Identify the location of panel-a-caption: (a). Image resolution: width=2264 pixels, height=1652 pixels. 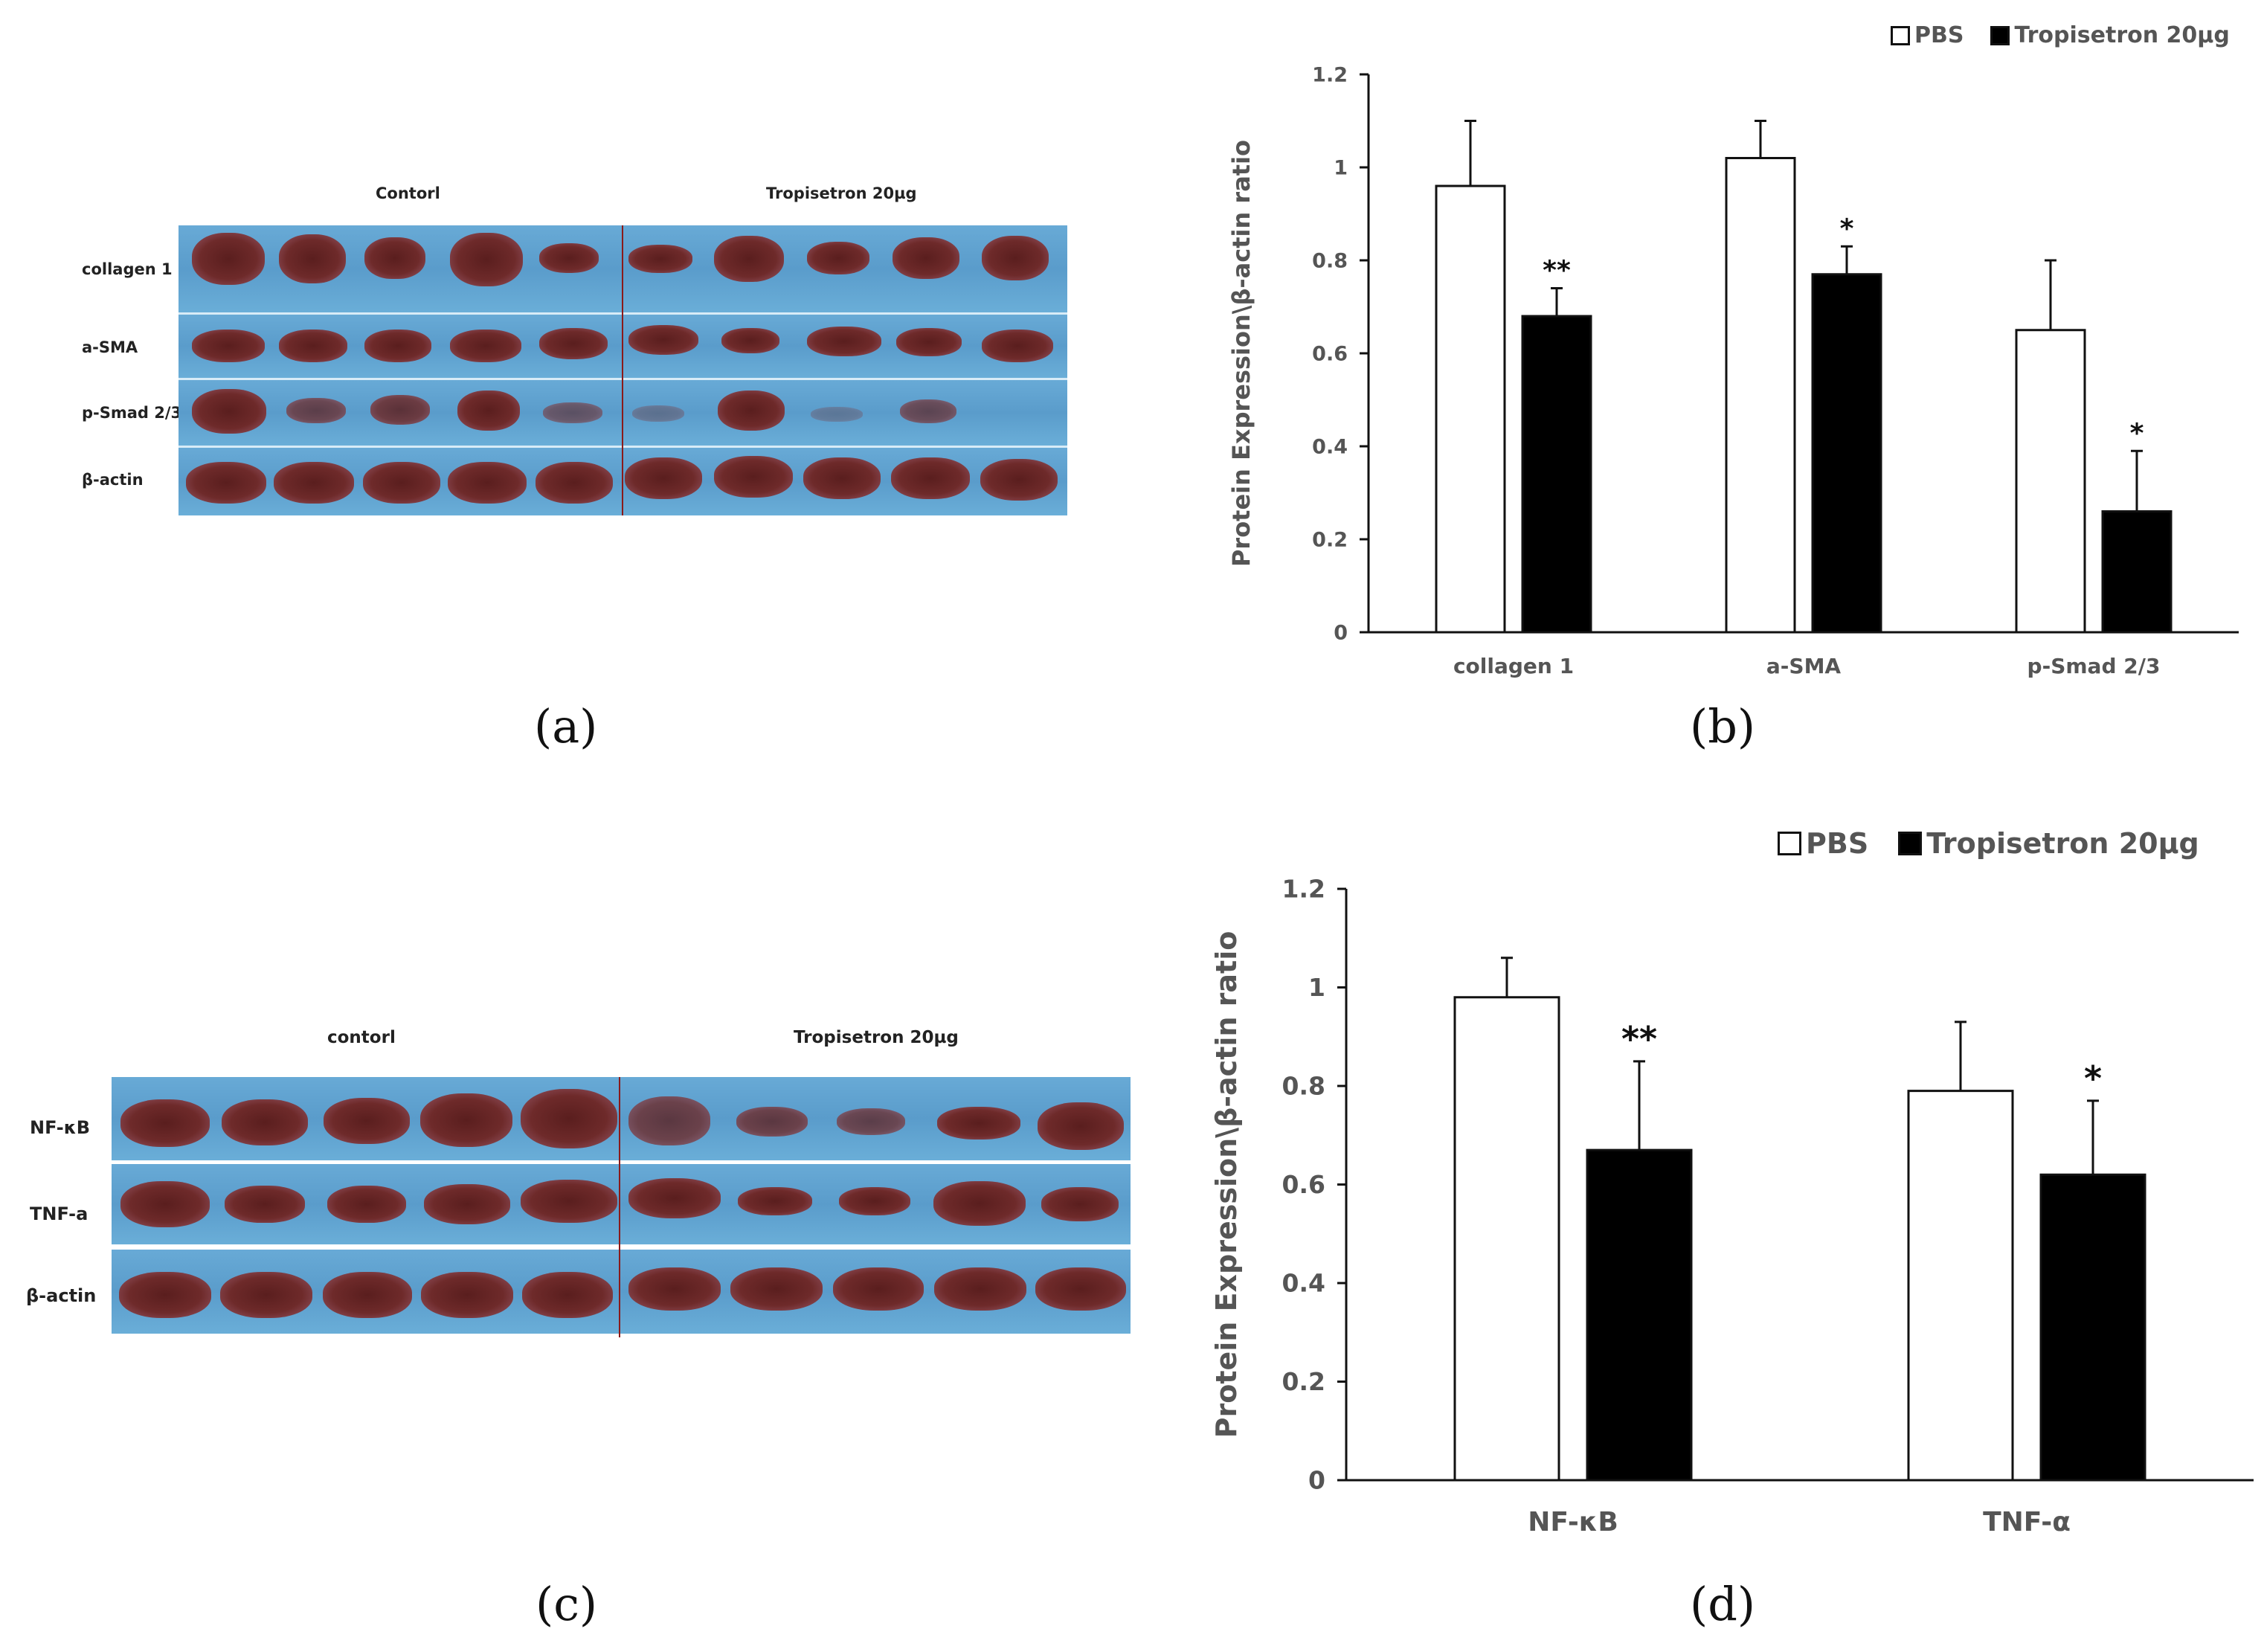
(566, 726).